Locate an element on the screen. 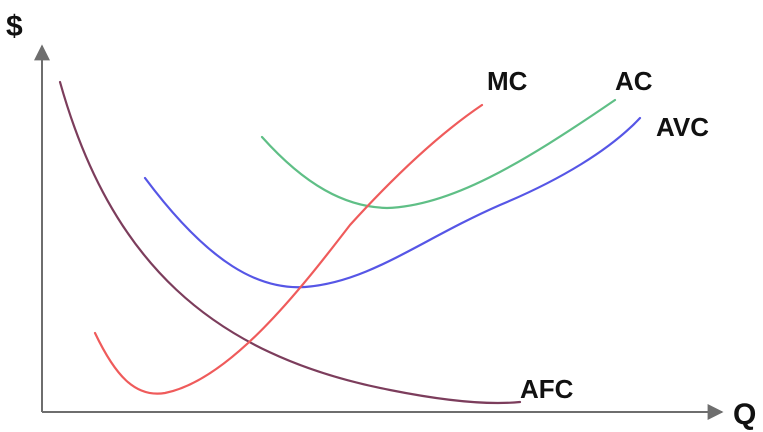 This screenshot has height=432, width=763. x-axis-label: Q is located at coordinates (744, 414).